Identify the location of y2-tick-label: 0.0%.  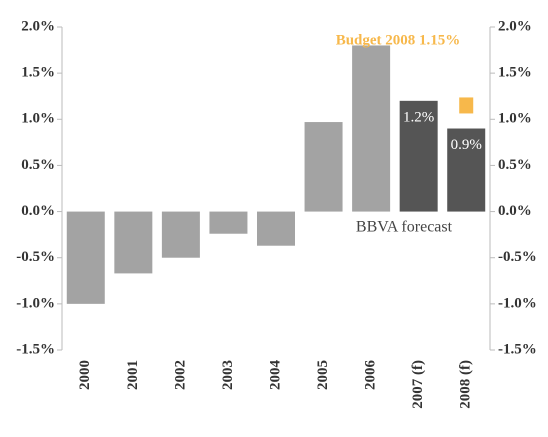
(515, 211).